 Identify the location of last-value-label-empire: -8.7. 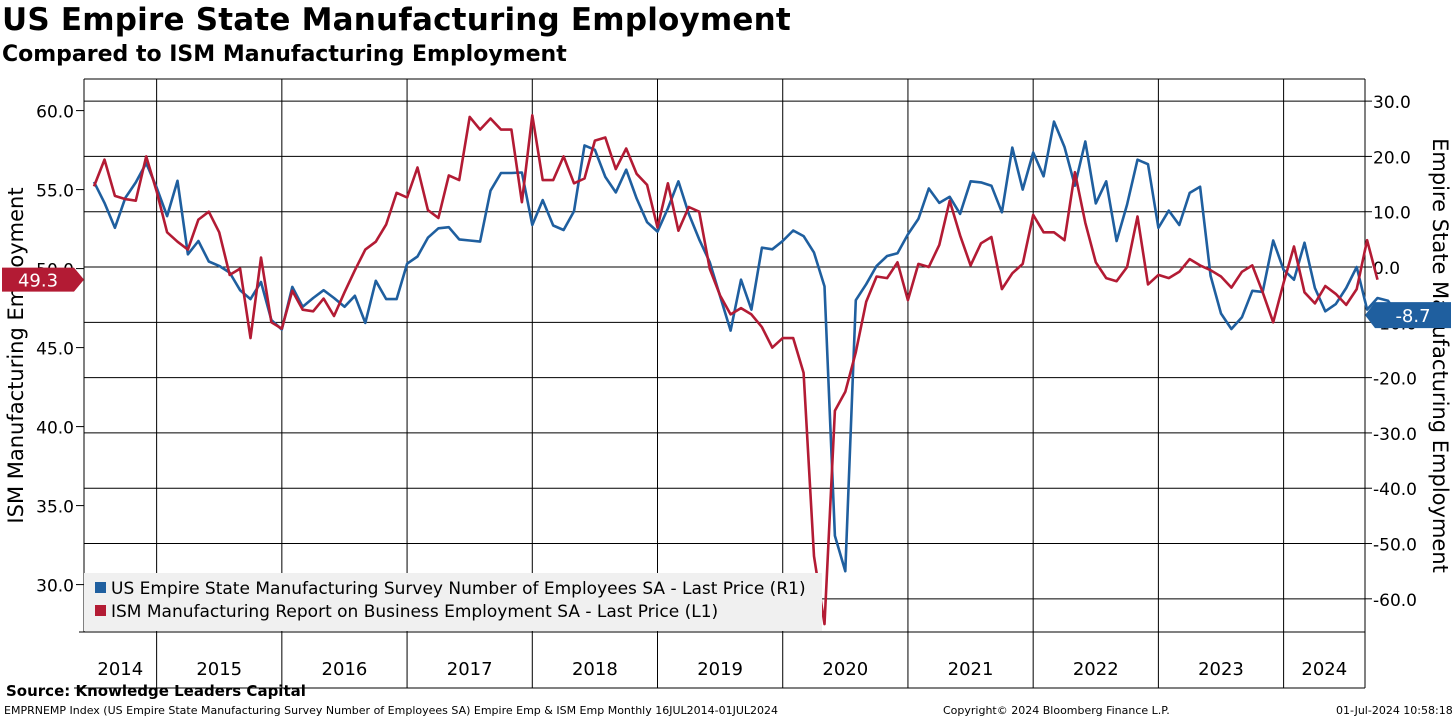
(1412, 316).